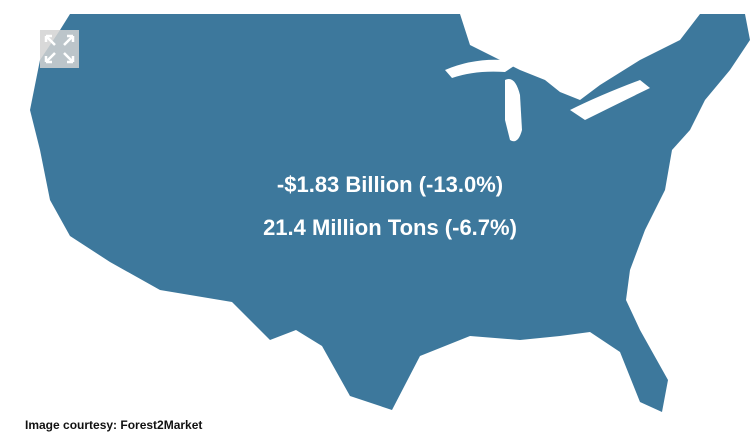  Describe the element at coordinates (610, 100) in the screenshot. I see `lakes-erie-ontario` at that location.